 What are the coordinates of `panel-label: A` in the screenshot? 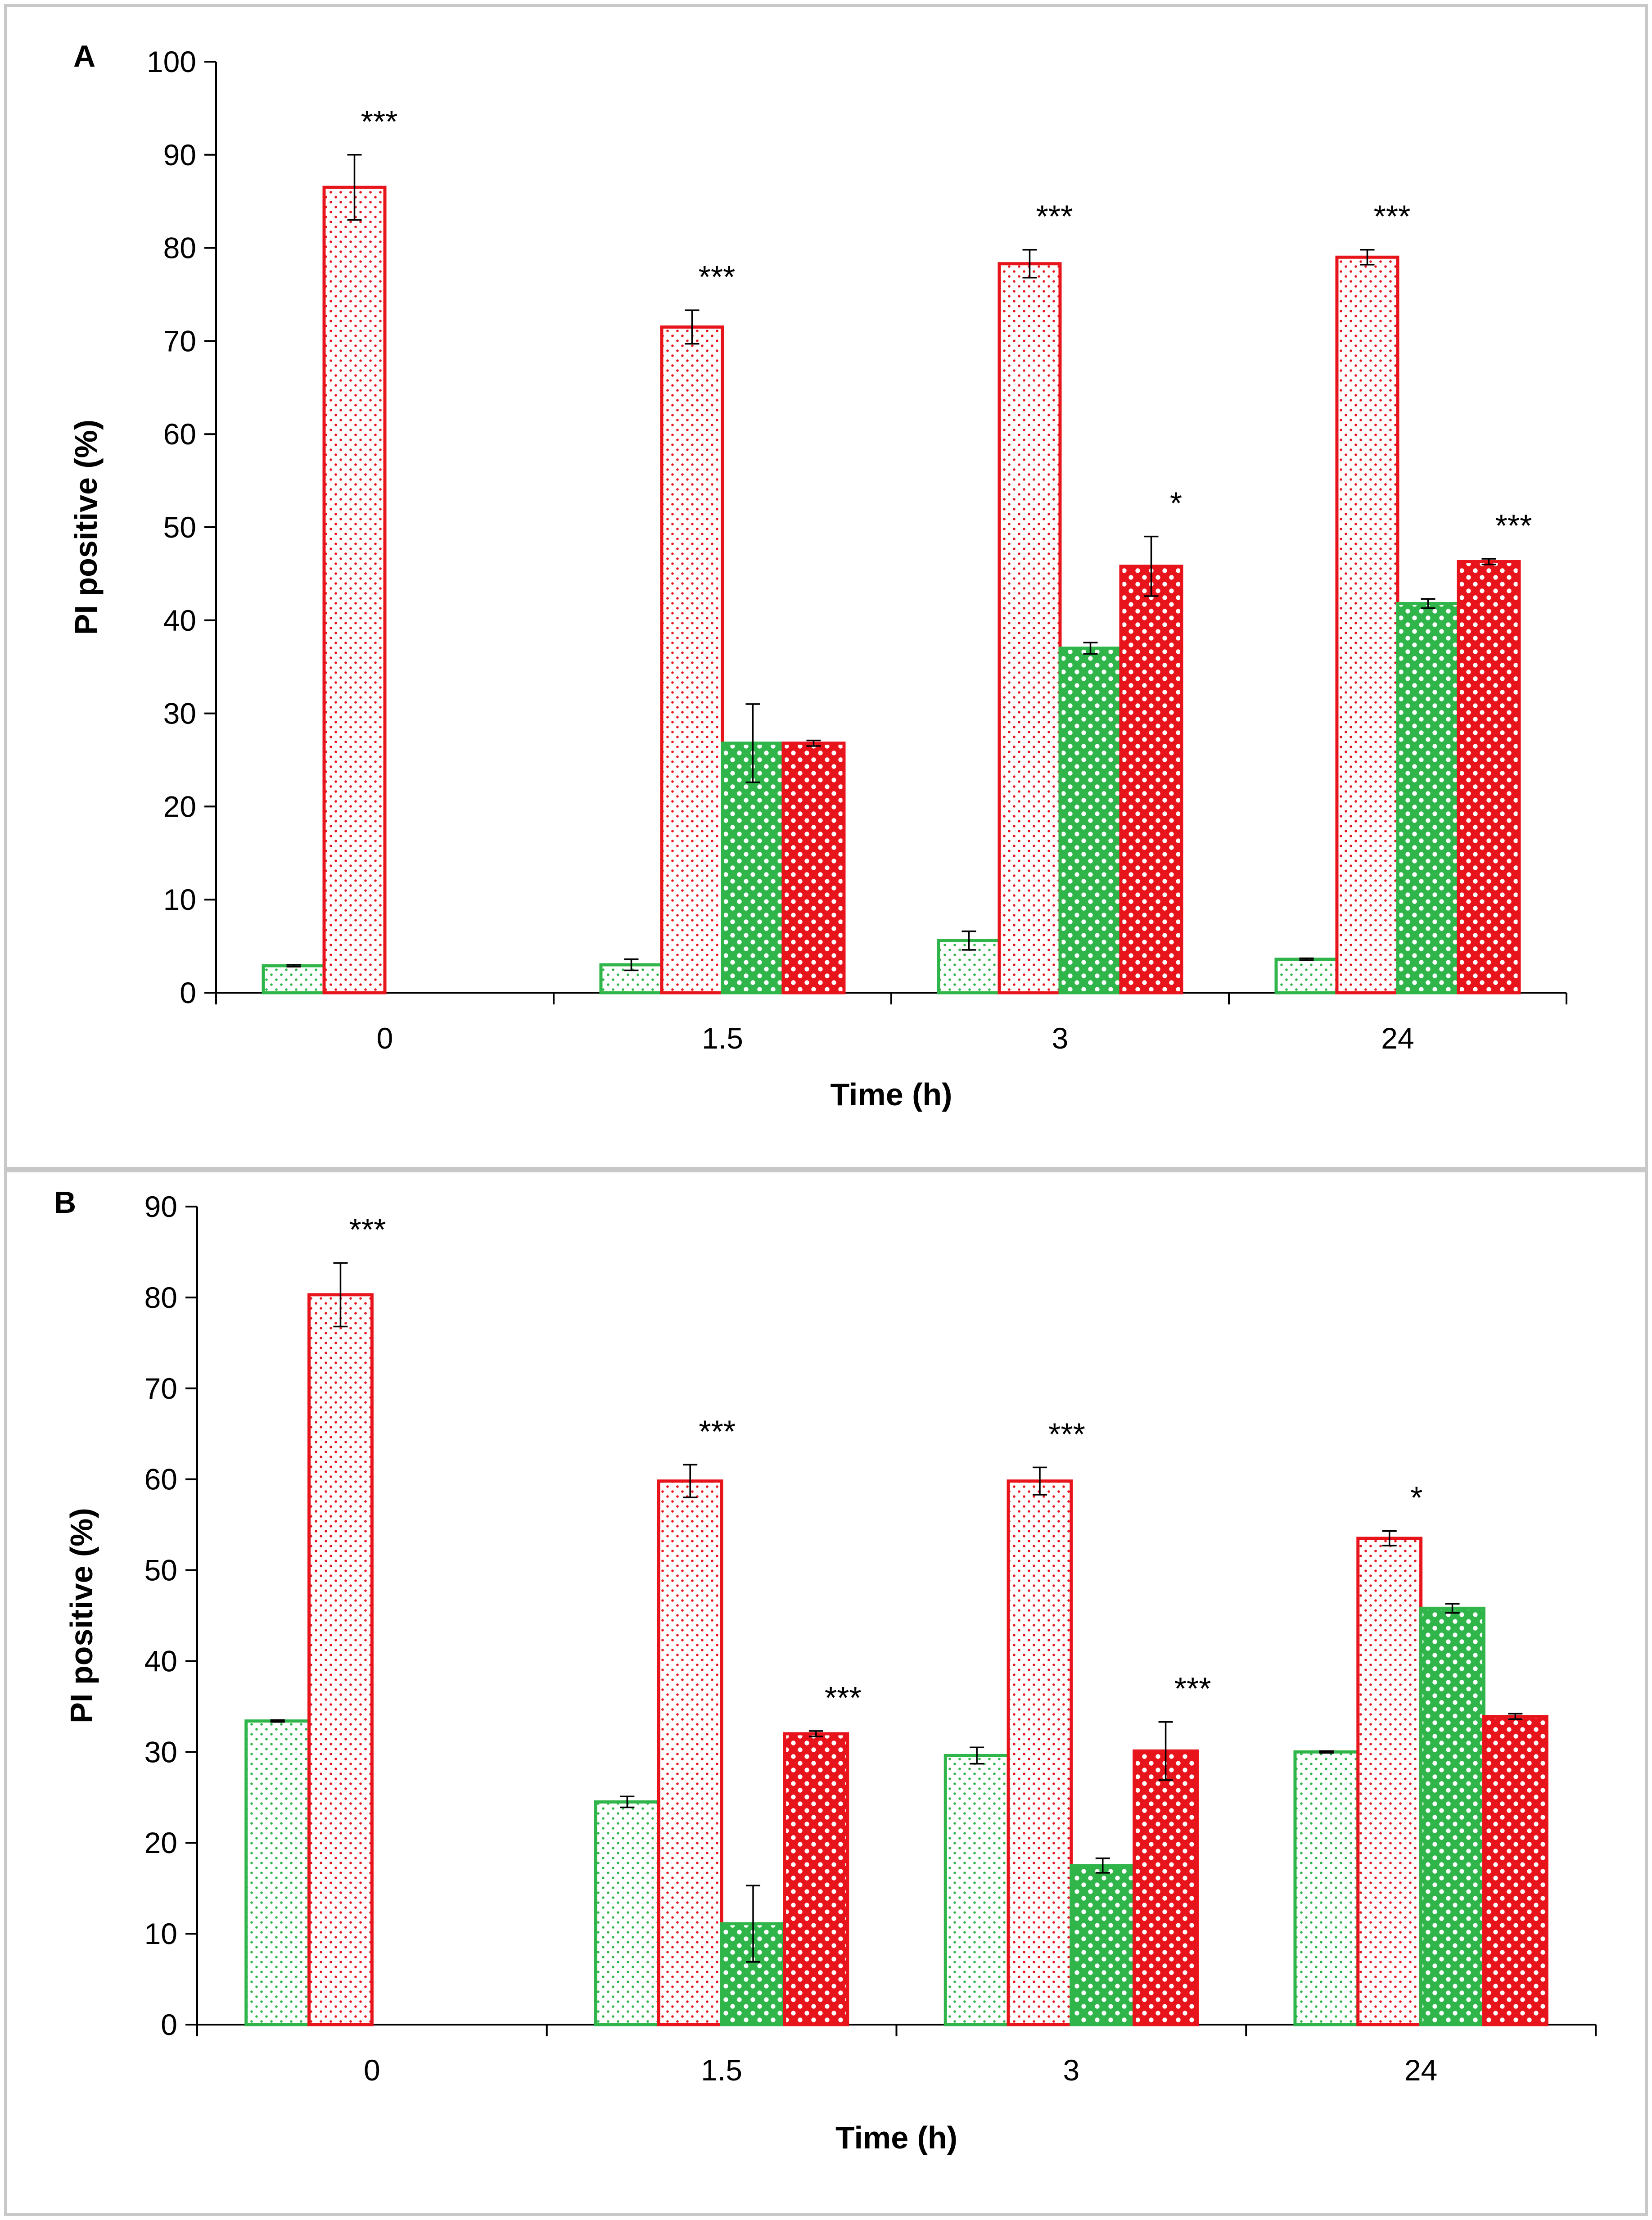 It's located at (84, 56).